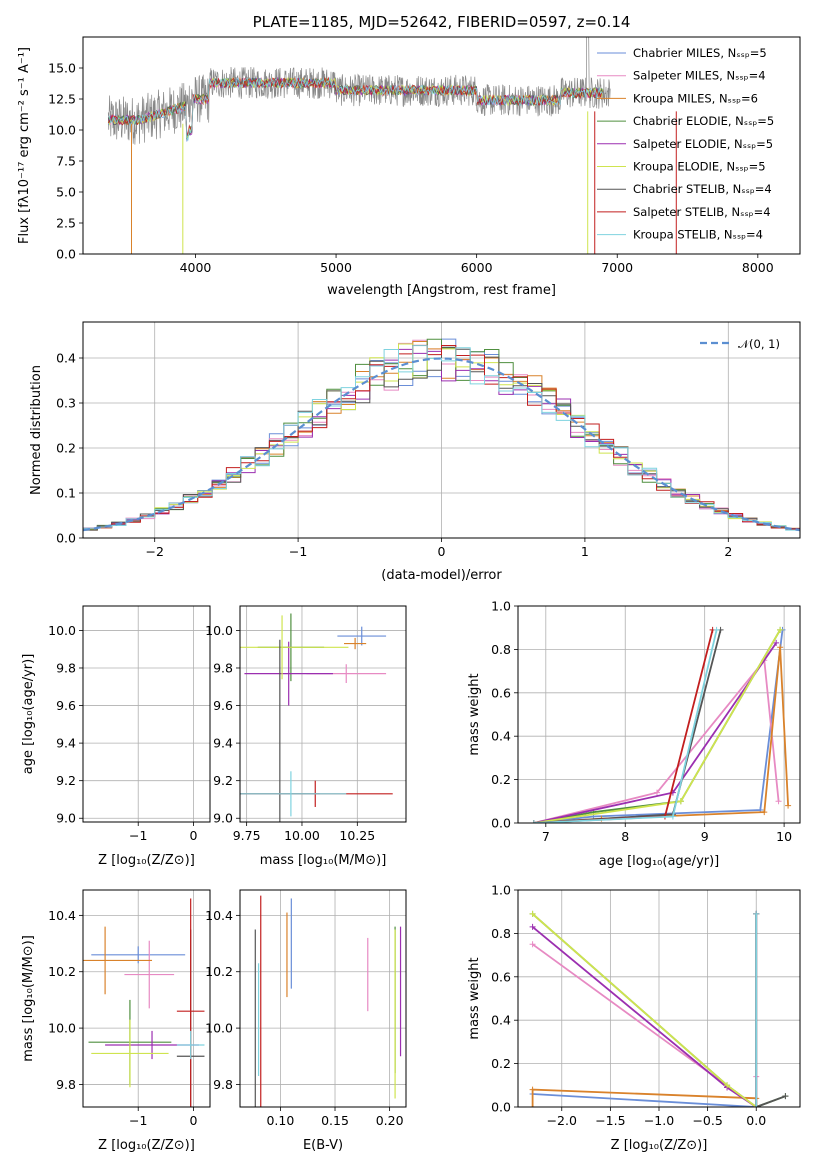  Describe the element at coordinates (441, 290) in the screenshot. I see `x-axis-label: wavelength [Angstrom, rest frame]` at that location.